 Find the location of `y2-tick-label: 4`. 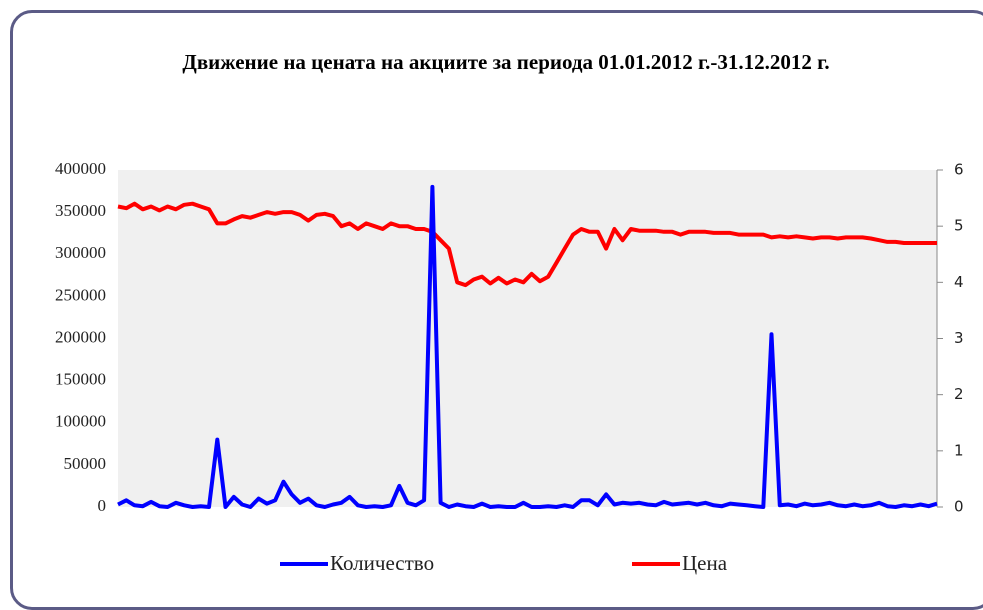

y2-tick-label: 4 is located at coordinates (959, 282).